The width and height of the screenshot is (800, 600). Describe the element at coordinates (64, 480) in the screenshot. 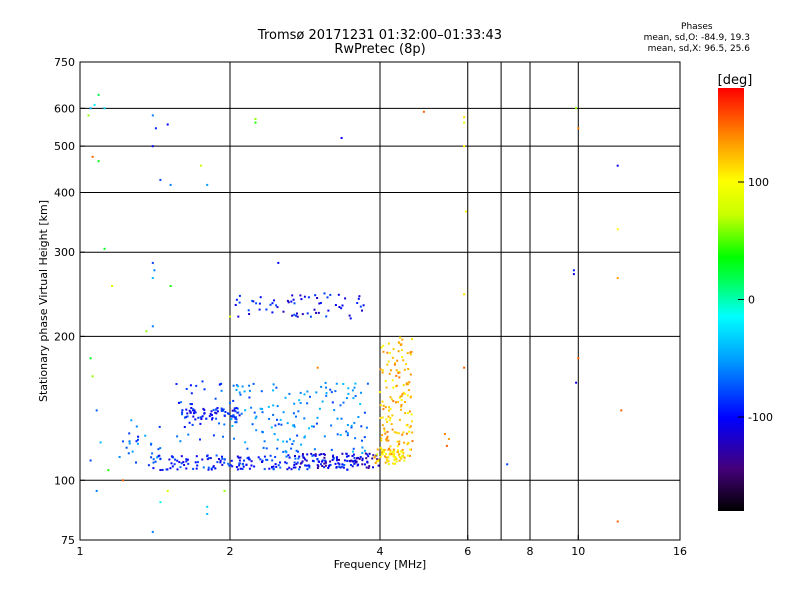

I see `y-tick-label: 100` at that location.